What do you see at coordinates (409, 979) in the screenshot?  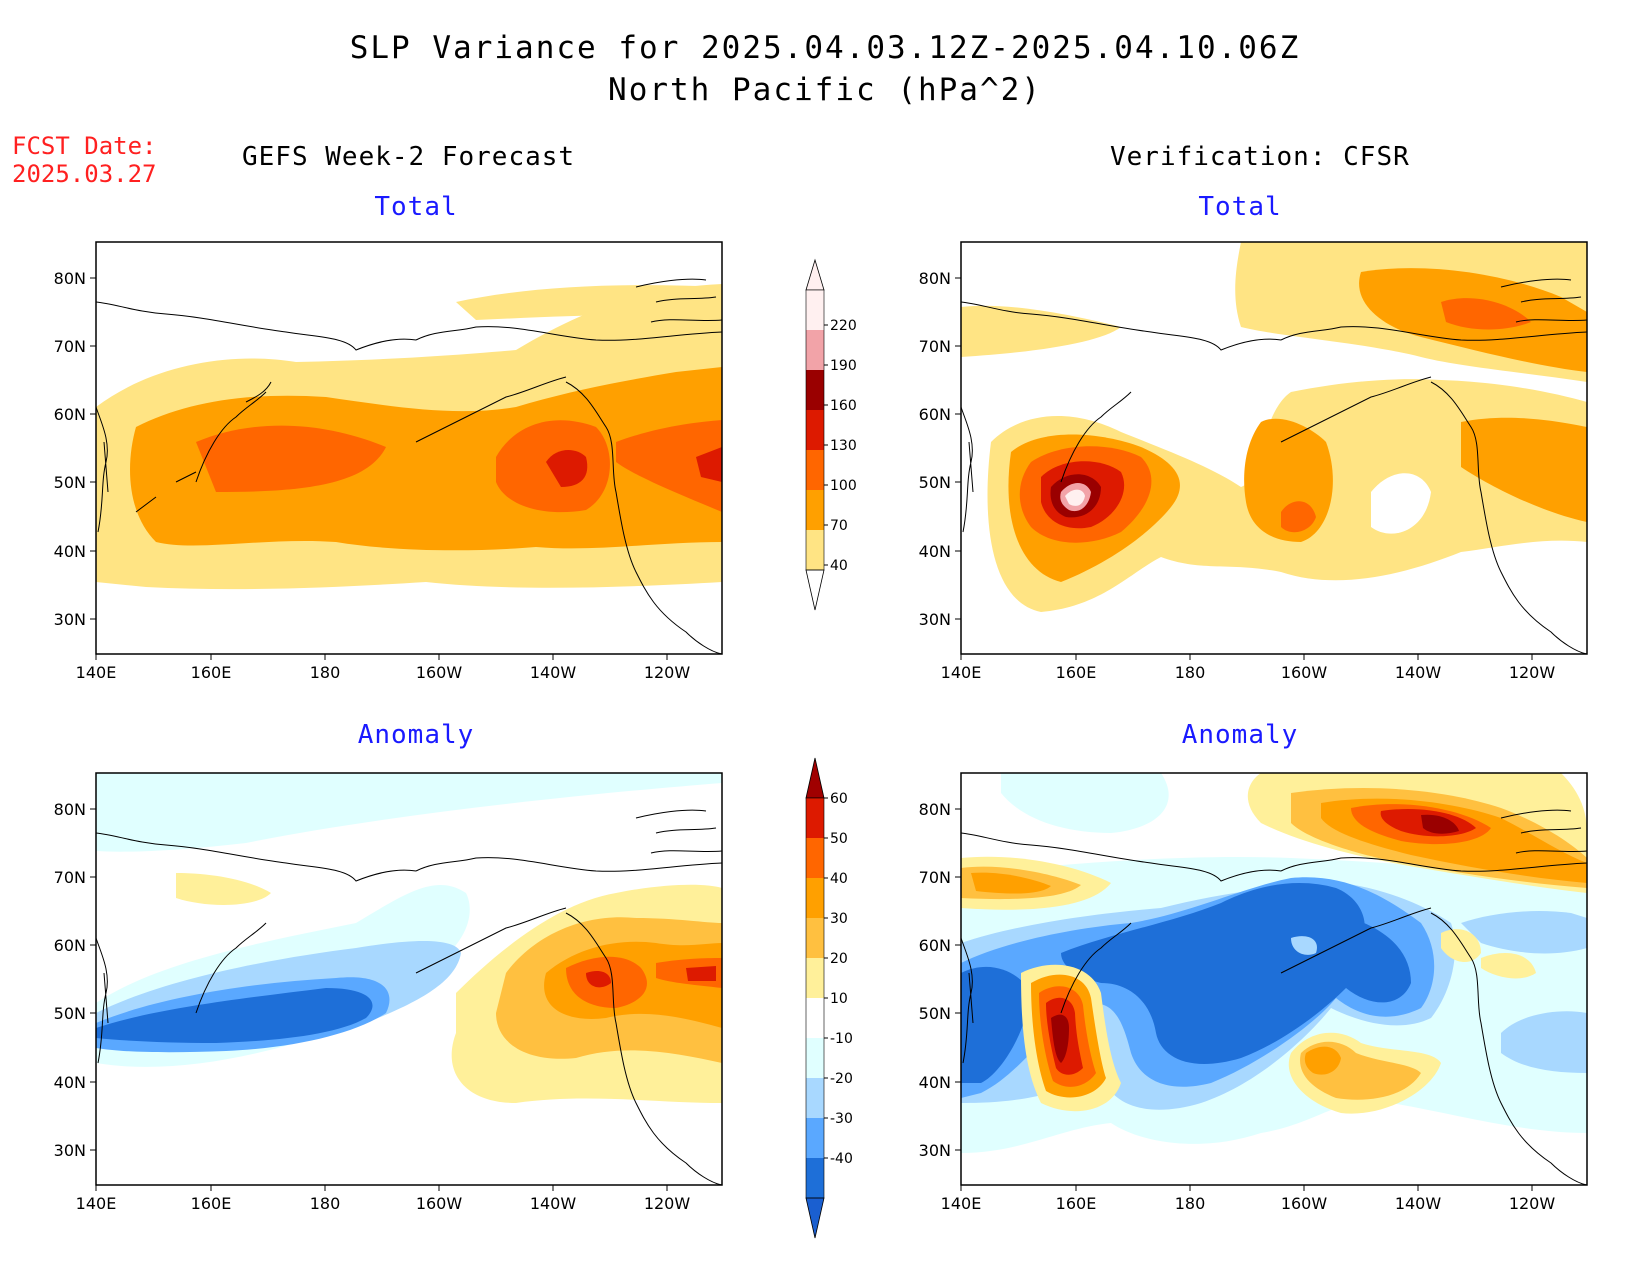 I see `panel-gefs-anomaly` at bounding box center [409, 979].